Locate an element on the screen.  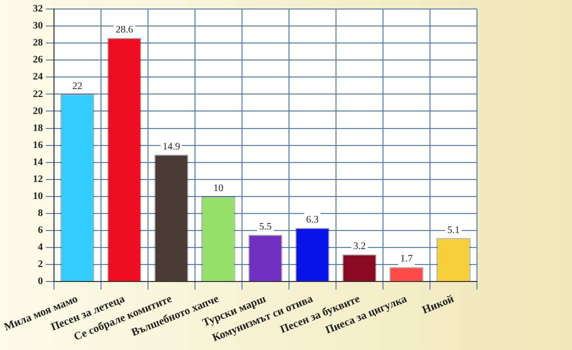
data-label: 10 is located at coordinates (218, 188).